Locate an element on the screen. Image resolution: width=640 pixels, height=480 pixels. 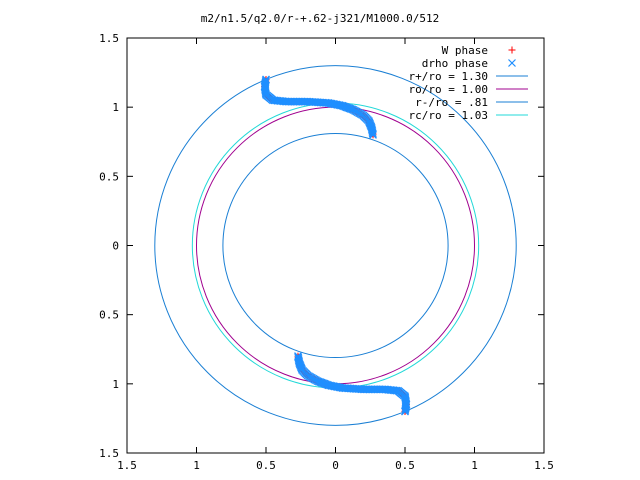
legend-label: r+/ro = 1.30 is located at coordinates (448, 76).